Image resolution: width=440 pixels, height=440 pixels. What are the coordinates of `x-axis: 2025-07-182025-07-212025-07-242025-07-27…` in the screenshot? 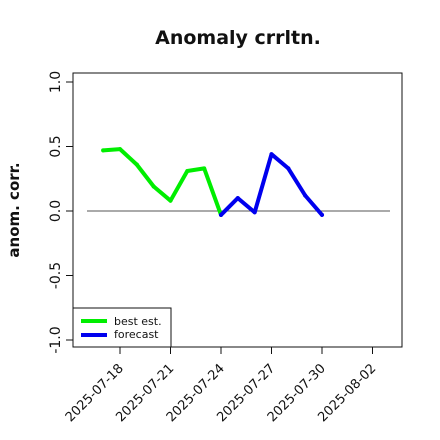 It's located at (221, 386).